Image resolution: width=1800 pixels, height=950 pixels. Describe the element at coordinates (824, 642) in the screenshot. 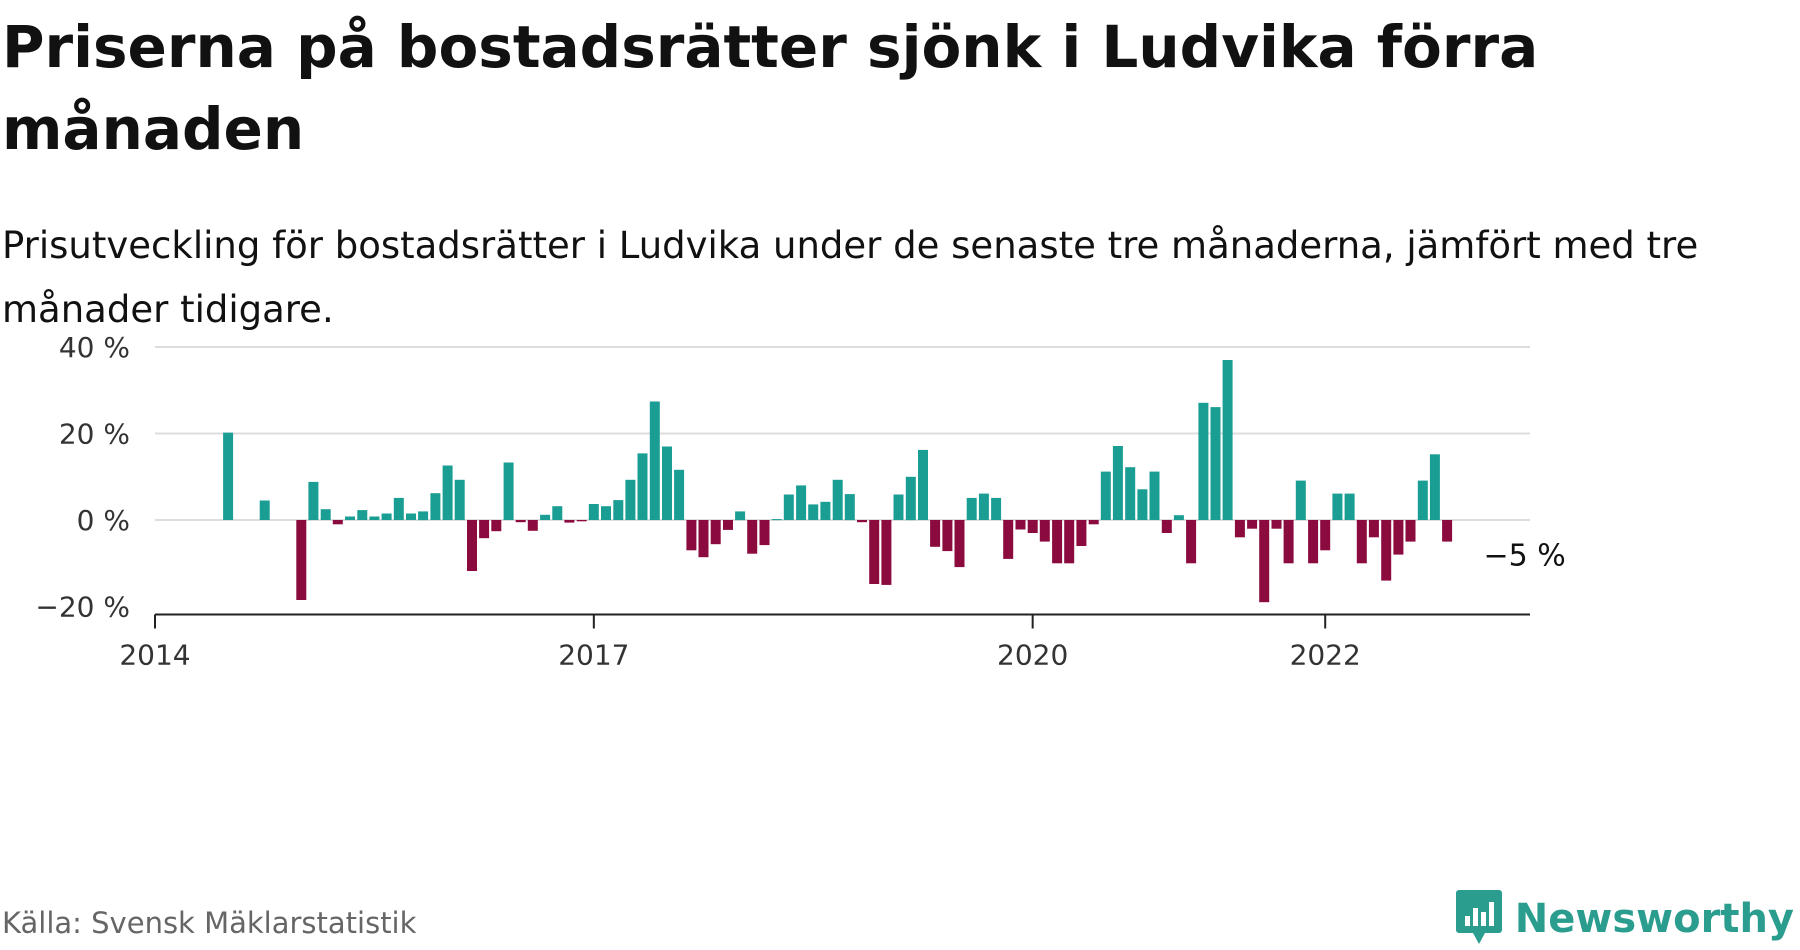

I see `x-axis: 2014 2017 2020 2022` at that location.